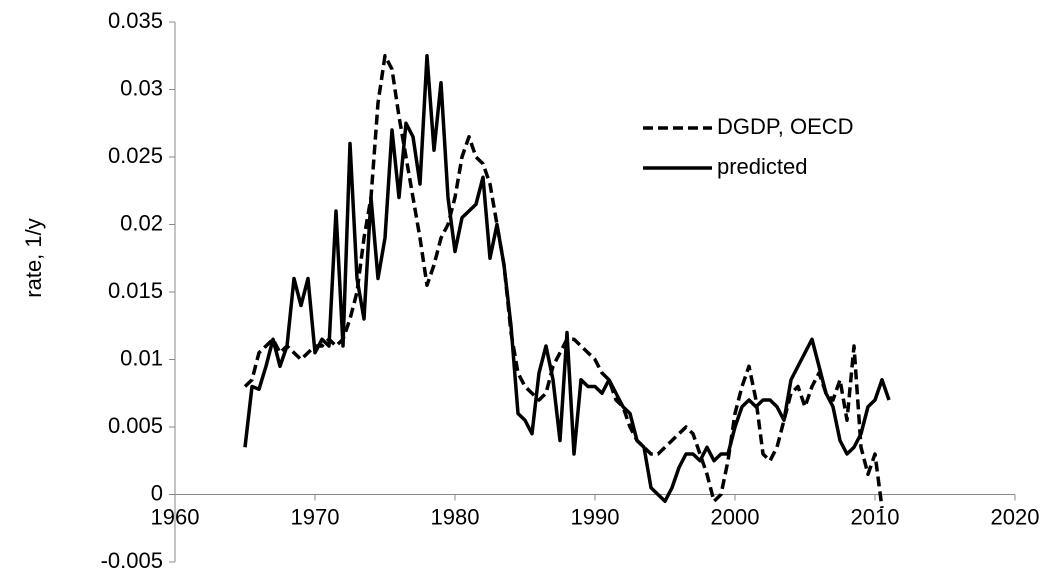 This screenshot has height=578, width=1046. Describe the element at coordinates (132, 560) in the screenshot. I see `y-tick-label: -0.005` at that location.